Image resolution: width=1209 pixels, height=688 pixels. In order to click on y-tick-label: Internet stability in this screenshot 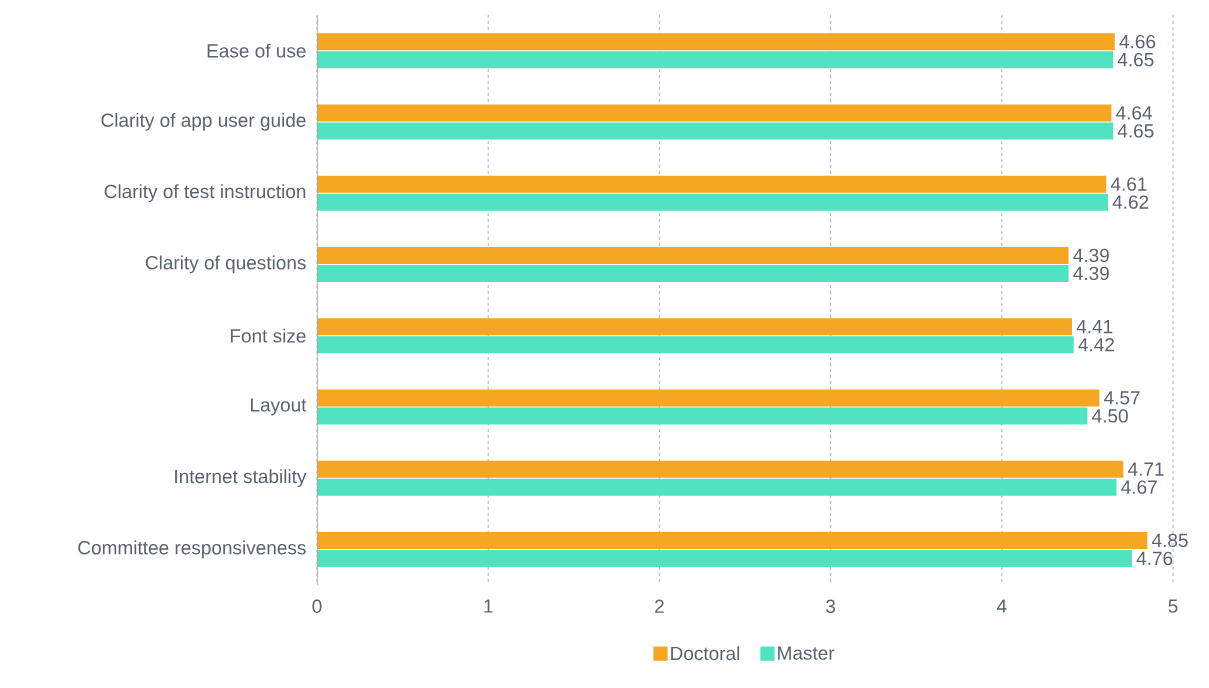, I will do `click(241, 478)`.